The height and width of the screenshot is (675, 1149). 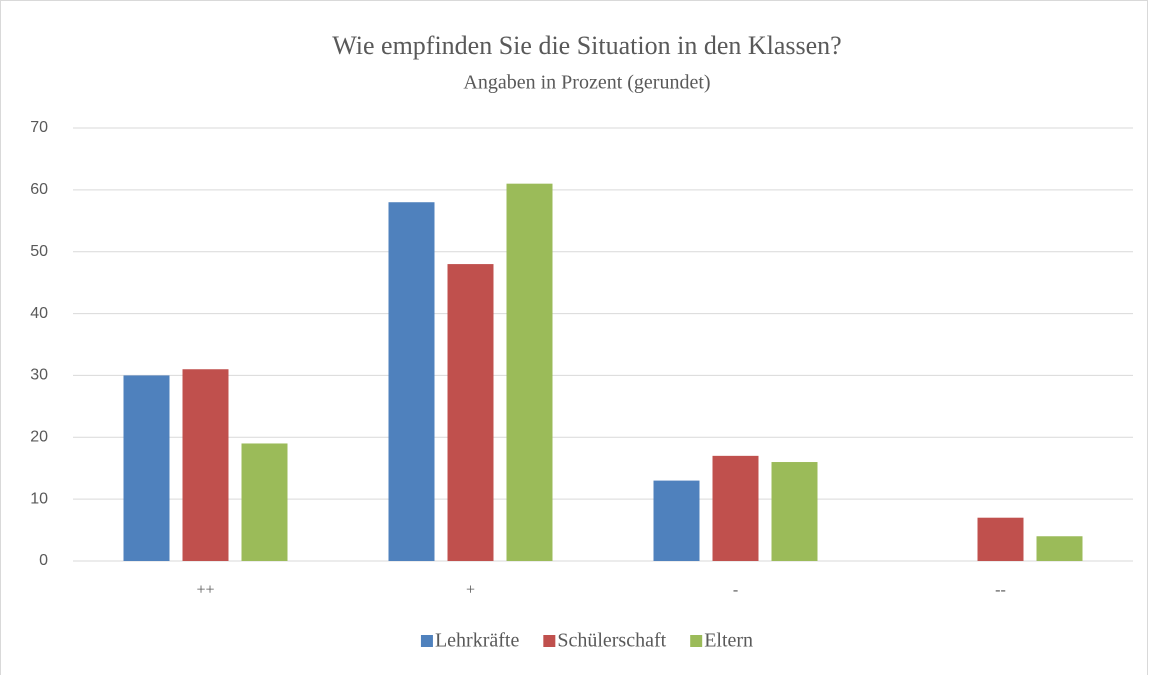 I want to click on x-tick-label: --, so click(x=1000, y=590).